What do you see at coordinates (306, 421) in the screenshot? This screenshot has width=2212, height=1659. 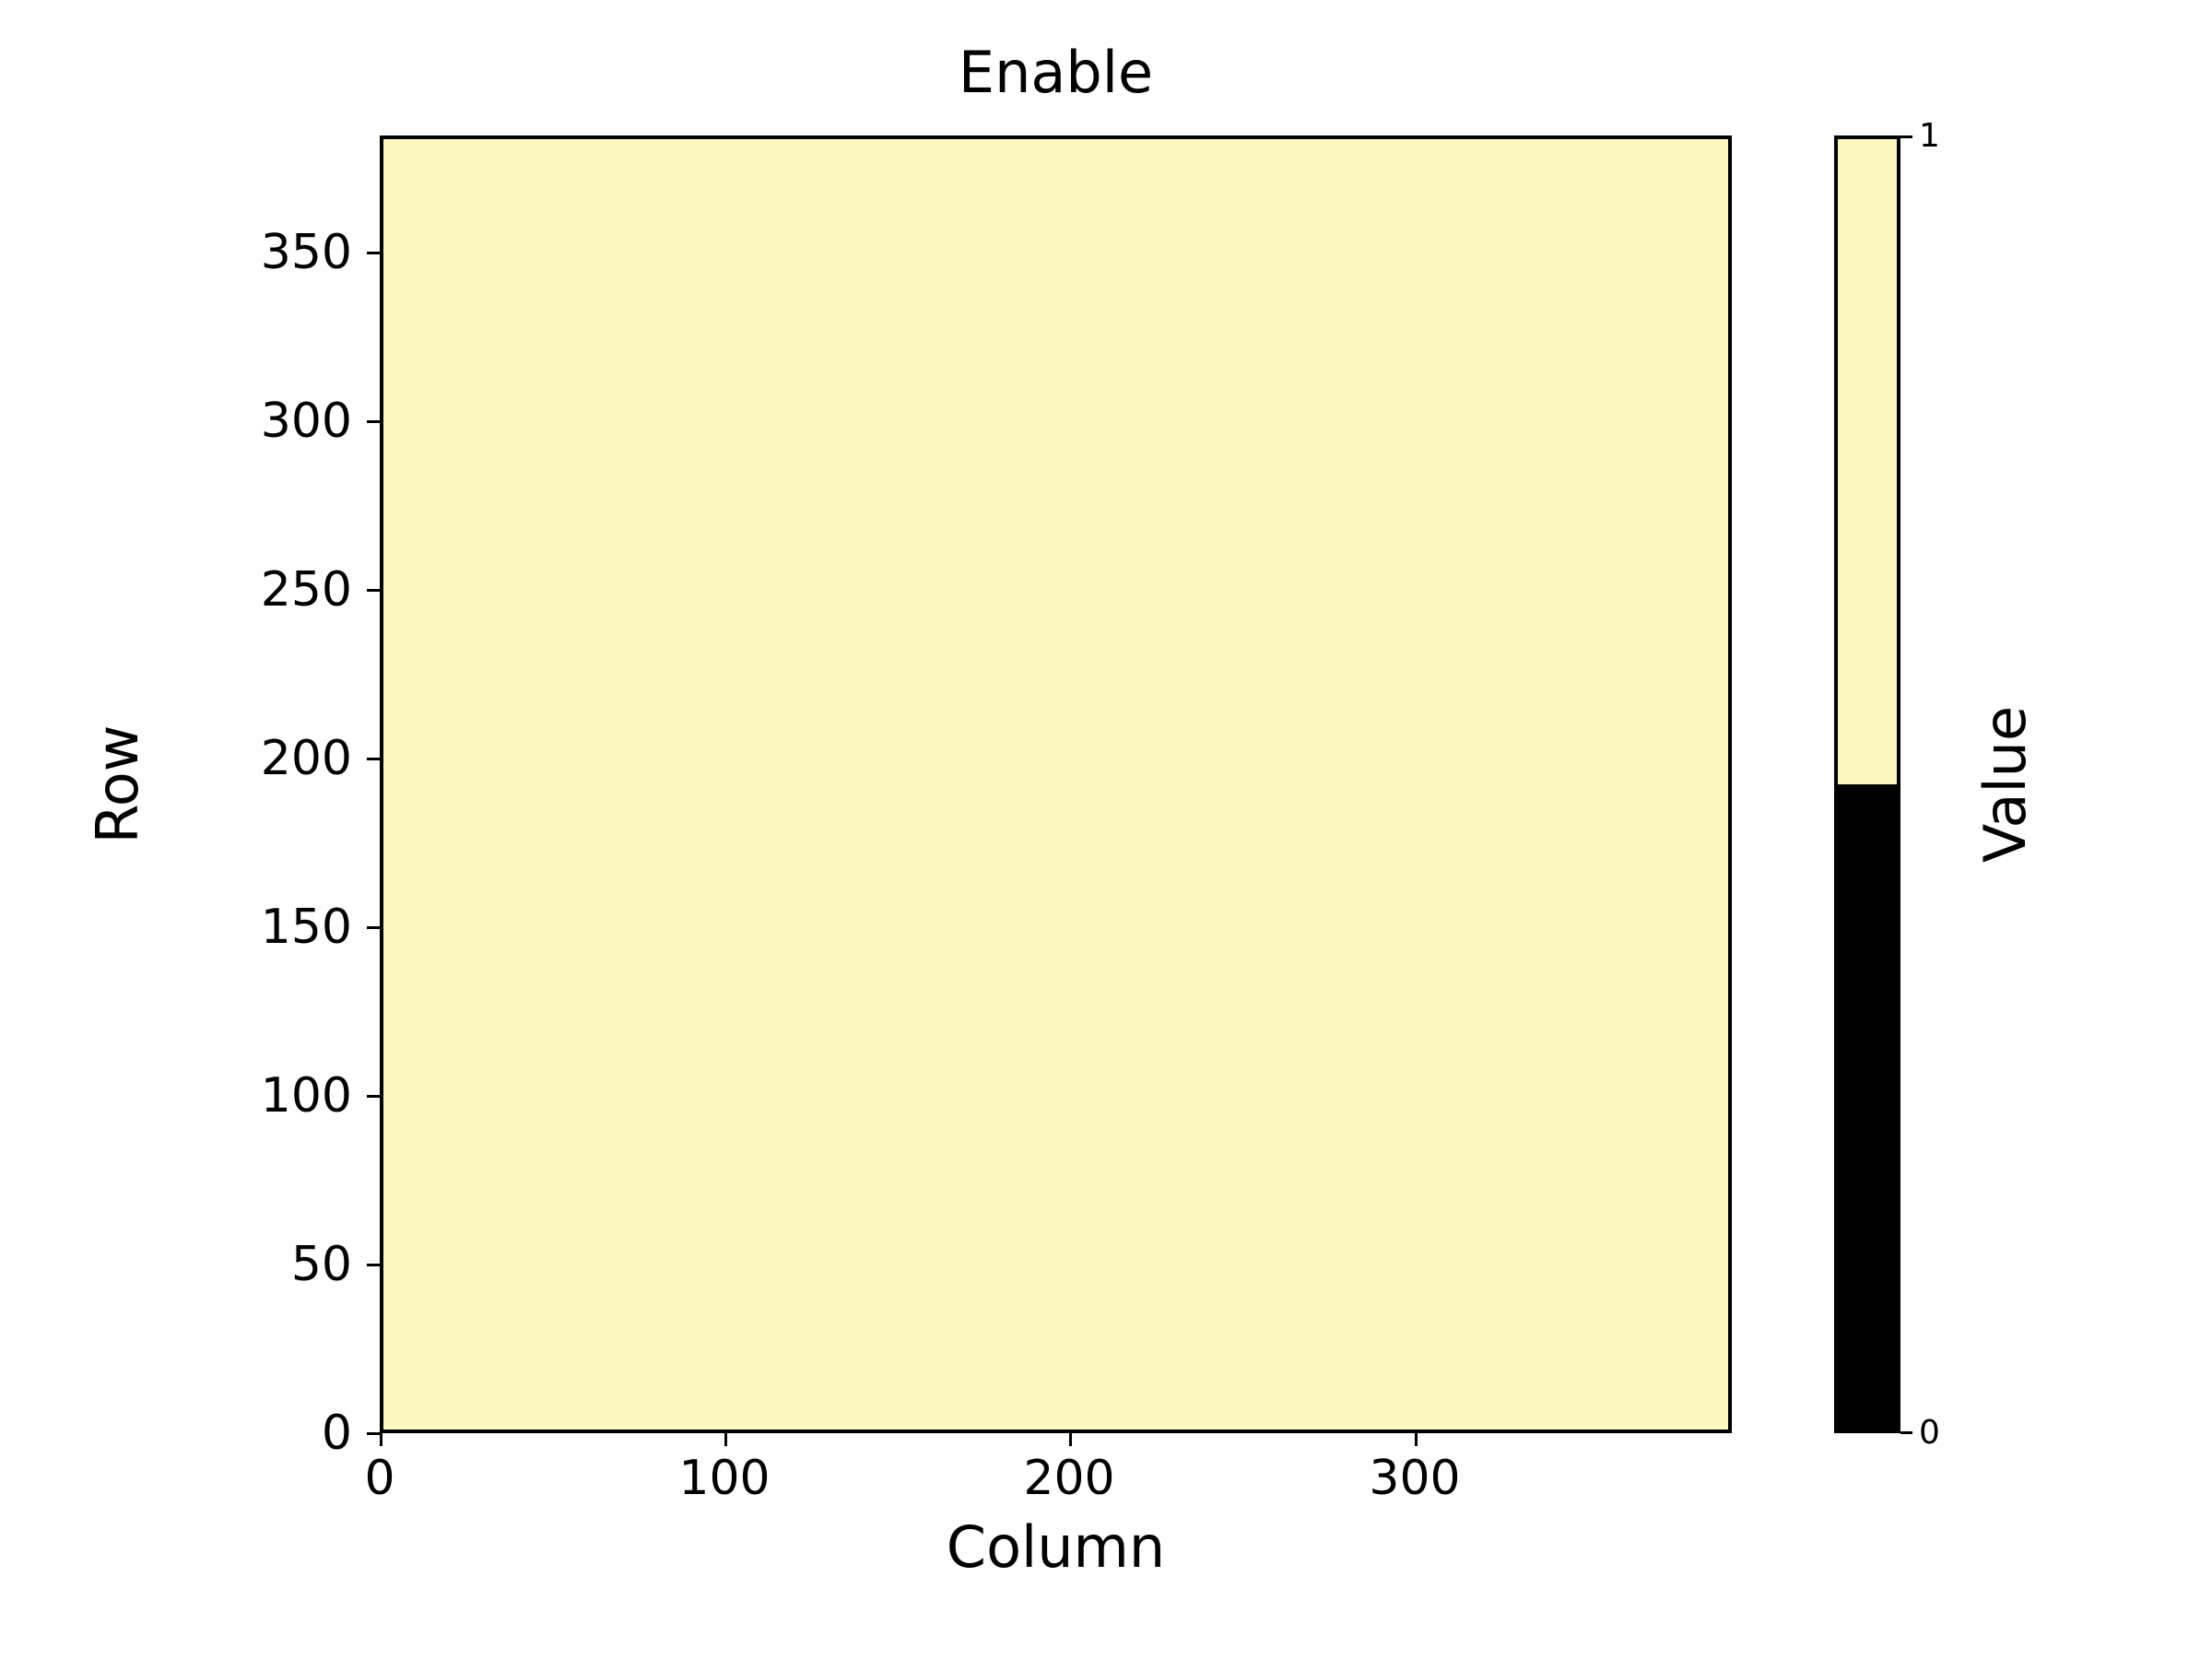 I see `ytick-label-300: 300` at bounding box center [306, 421].